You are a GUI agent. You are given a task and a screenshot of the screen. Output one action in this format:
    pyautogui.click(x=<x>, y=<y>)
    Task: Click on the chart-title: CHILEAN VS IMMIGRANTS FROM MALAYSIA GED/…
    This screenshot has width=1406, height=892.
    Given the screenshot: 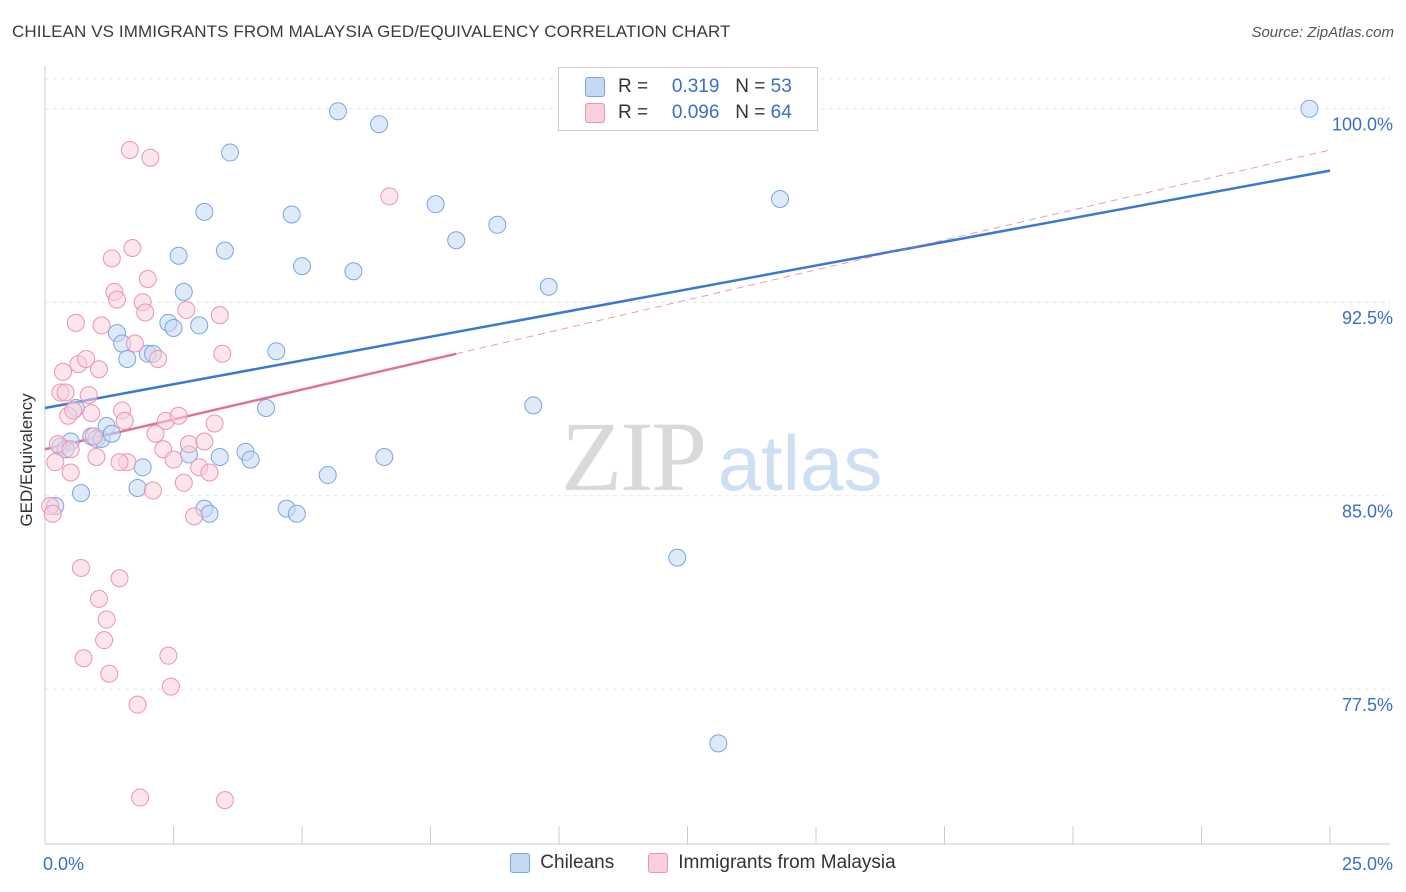 What is the action you would take?
    pyautogui.click(x=371, y=31)
    